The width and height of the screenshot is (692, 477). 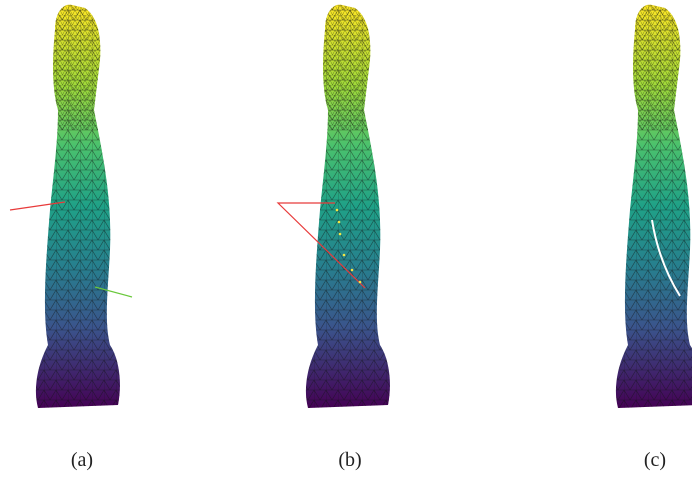 What do you see at coordinates (349, 460) in the screenshot?
I see `caption: (b)` at bounding box center [349, 460].